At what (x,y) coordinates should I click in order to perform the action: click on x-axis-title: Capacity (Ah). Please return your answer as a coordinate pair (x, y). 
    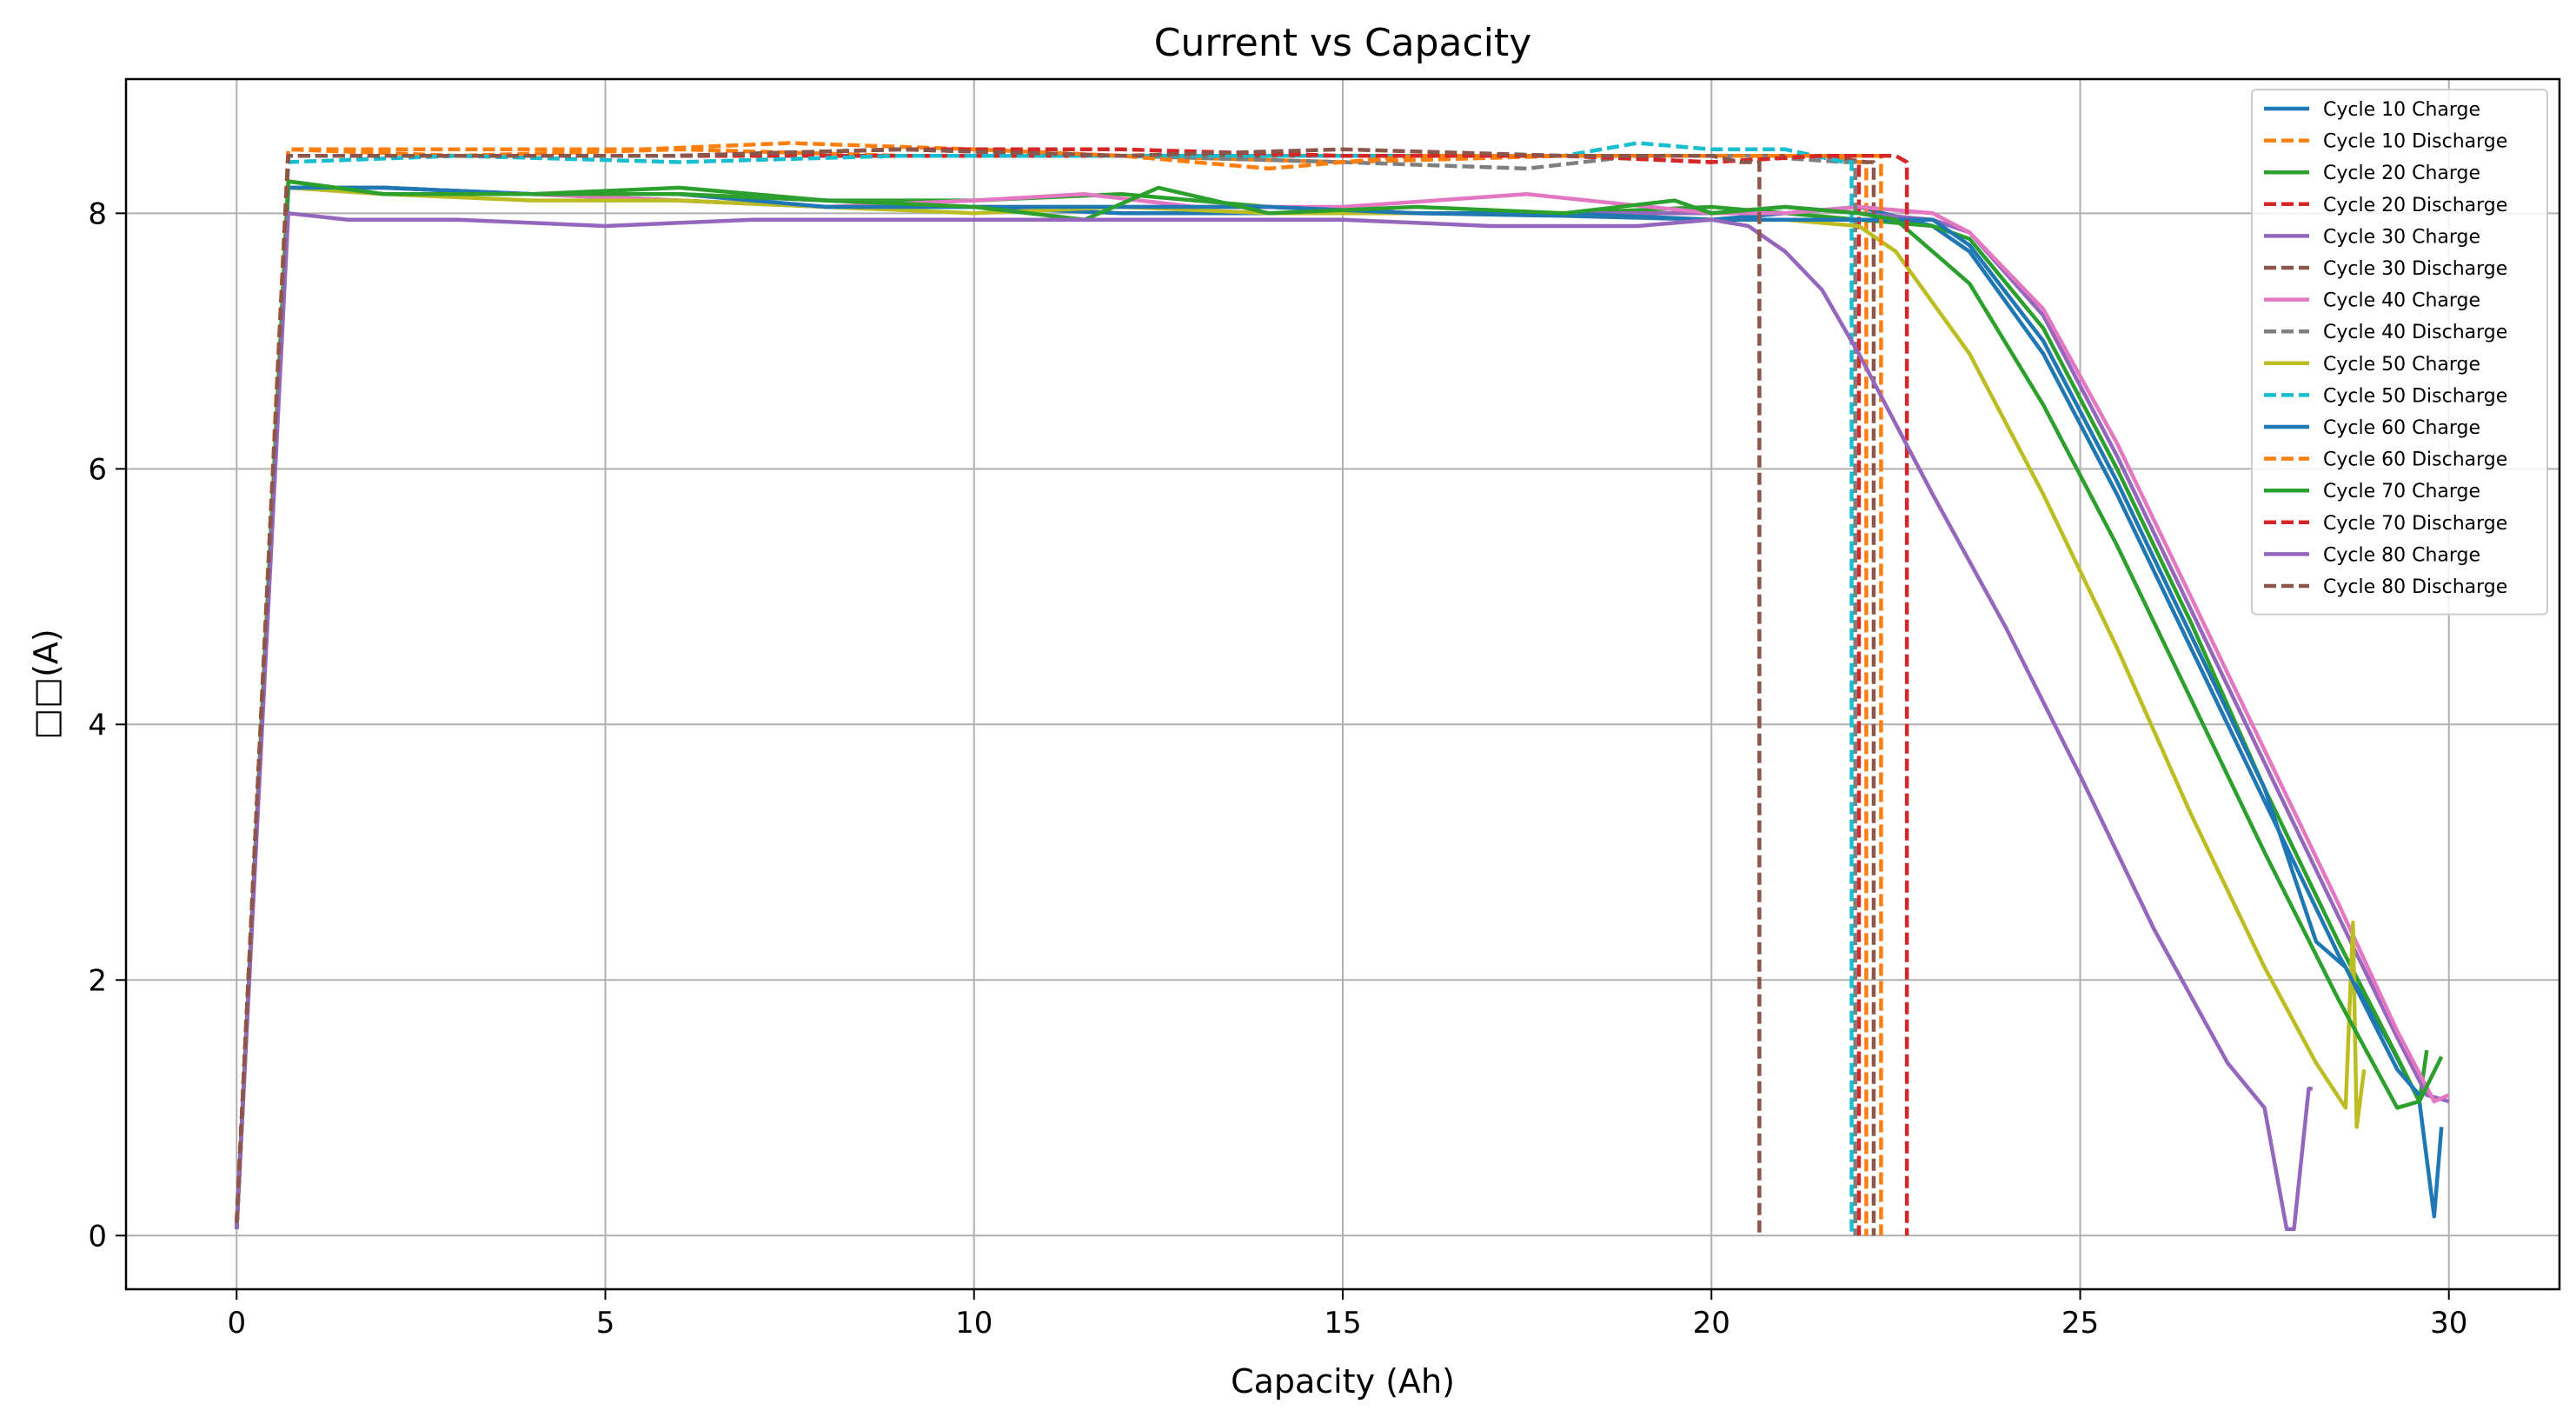
    Looking at the image, I should click on (1343, 1381).